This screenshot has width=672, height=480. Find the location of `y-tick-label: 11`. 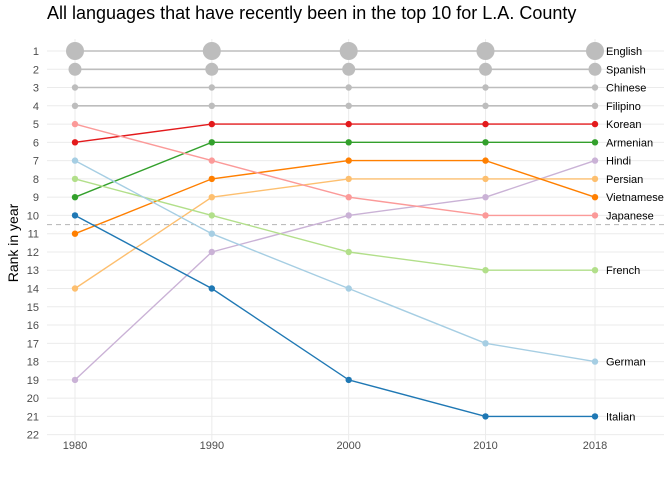

y-tick-label: 11 is located at coordinates (33, 235).